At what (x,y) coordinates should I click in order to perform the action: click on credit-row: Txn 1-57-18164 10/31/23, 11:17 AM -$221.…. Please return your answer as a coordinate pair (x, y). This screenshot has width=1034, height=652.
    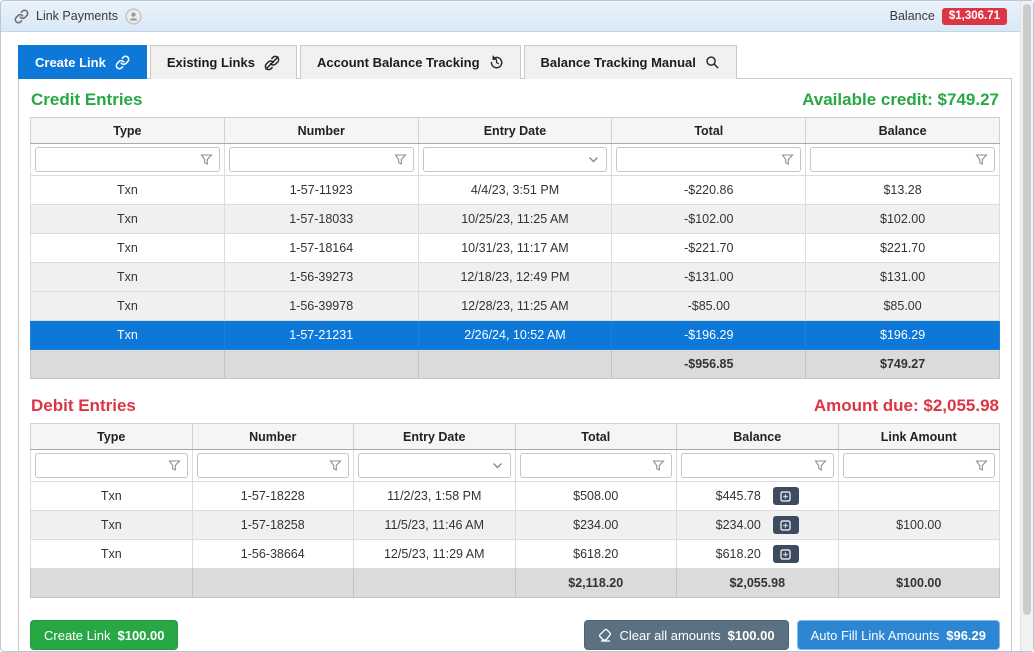
    Looking at the image, I should click on (515, 248).